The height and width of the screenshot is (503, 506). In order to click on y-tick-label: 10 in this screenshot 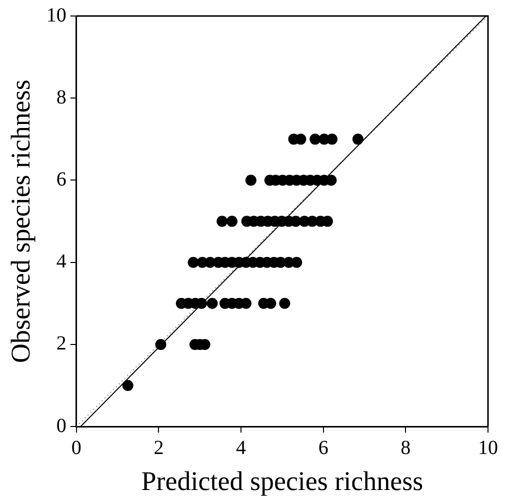, I will do `click(56, 15)`.